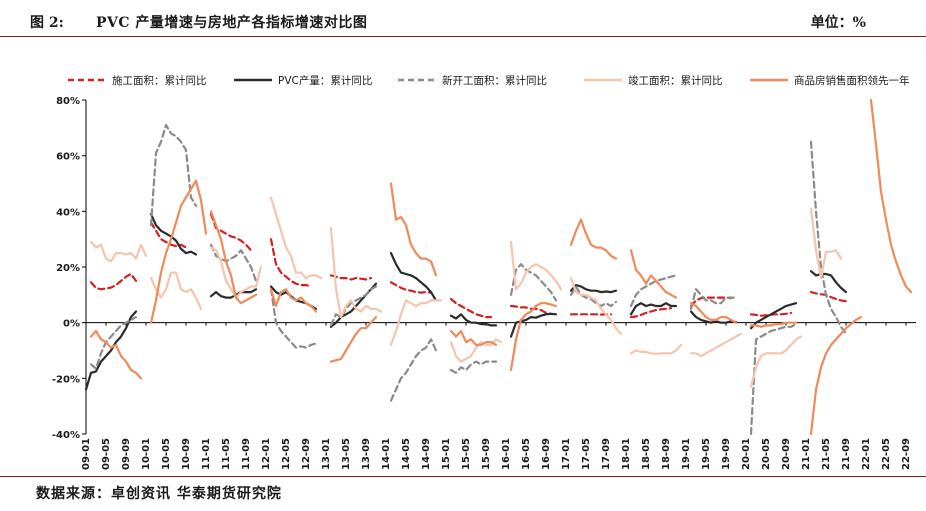 Image resolution: width=926 pixels, height=511 pixels. I want to click on x-tick-label: 19-09, so click(726, 454).